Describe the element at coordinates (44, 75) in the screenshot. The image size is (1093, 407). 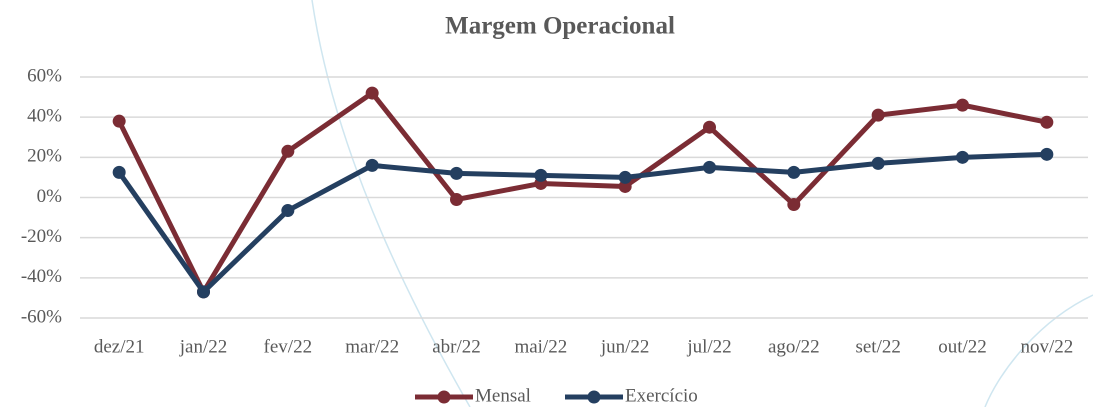
I see `y-tick-label: 60%` at that location.